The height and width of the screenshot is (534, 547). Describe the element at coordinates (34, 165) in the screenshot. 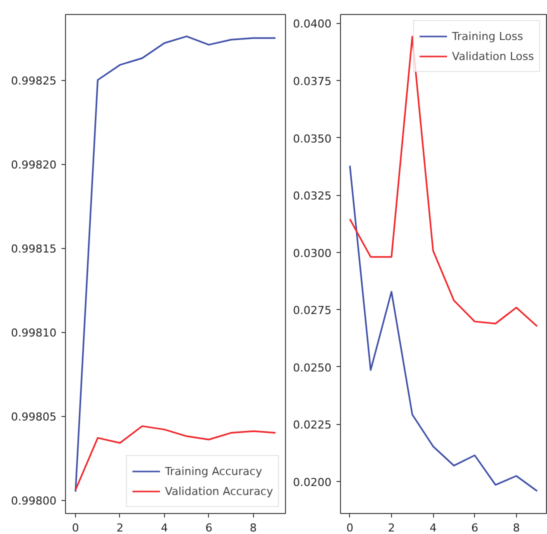

I see `y-tick-label: 0.99820` at that location.